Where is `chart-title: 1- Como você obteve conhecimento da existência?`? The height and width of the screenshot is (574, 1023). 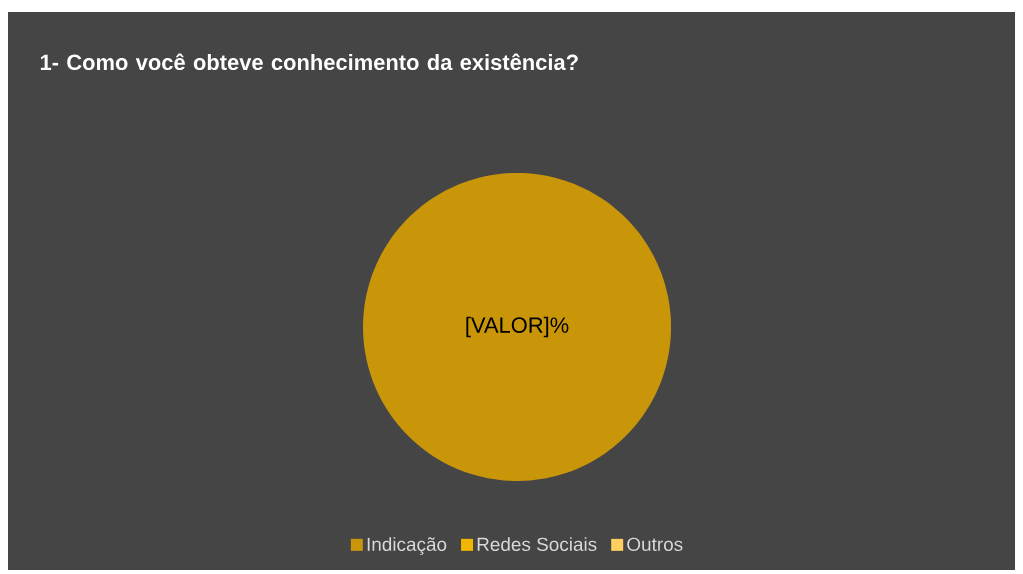
chart-title: 1- Como você obteve conhecimento da existência? is located at coordinates (309, 62).